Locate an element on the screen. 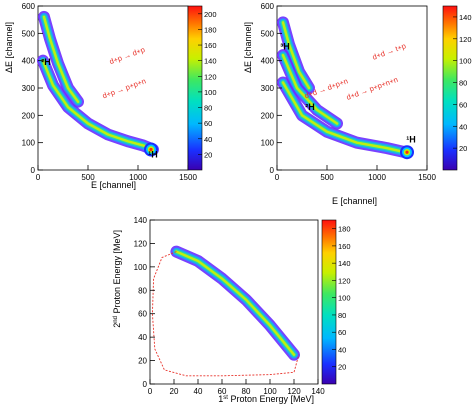 This screenshot has width=474, height=405. y-tick-label: 140 is located at coordinates (141, 220).